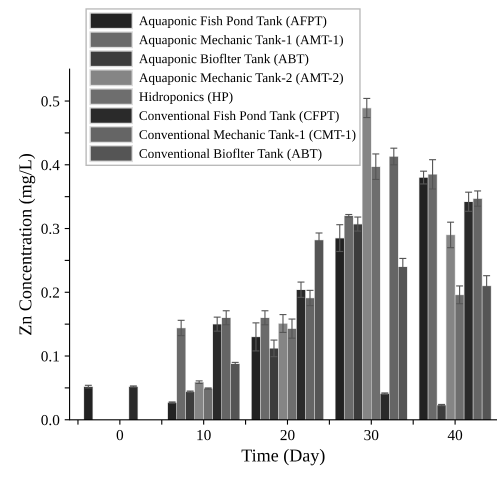 The image size is (497, 477). Describe the element at coordinates (241, 40) in the screenshot. I see `legend-label: Aquaponic Mechanic Tank-1 (AMT-1)` at that location.